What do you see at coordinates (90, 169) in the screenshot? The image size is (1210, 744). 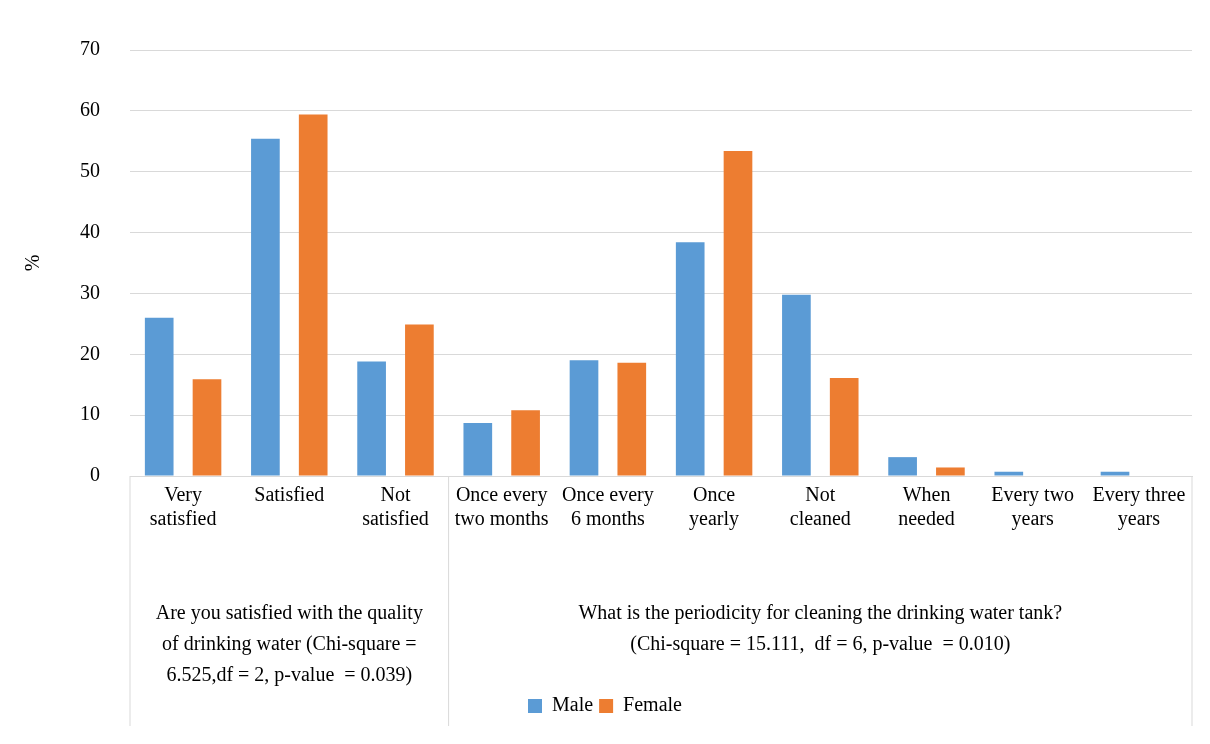 I see `y-tick-label: 50` at bounding box center [90, 169].